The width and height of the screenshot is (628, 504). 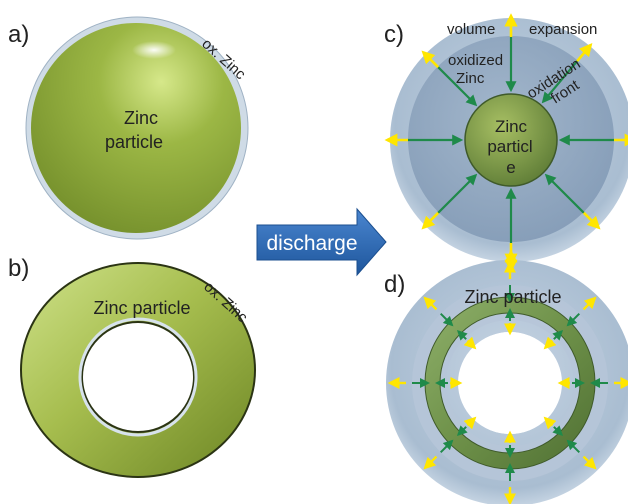 What do you see at coordinates (311, 243) in the screenshot?
I see `discharge-label: discharge` at bounding box center [311, 243].